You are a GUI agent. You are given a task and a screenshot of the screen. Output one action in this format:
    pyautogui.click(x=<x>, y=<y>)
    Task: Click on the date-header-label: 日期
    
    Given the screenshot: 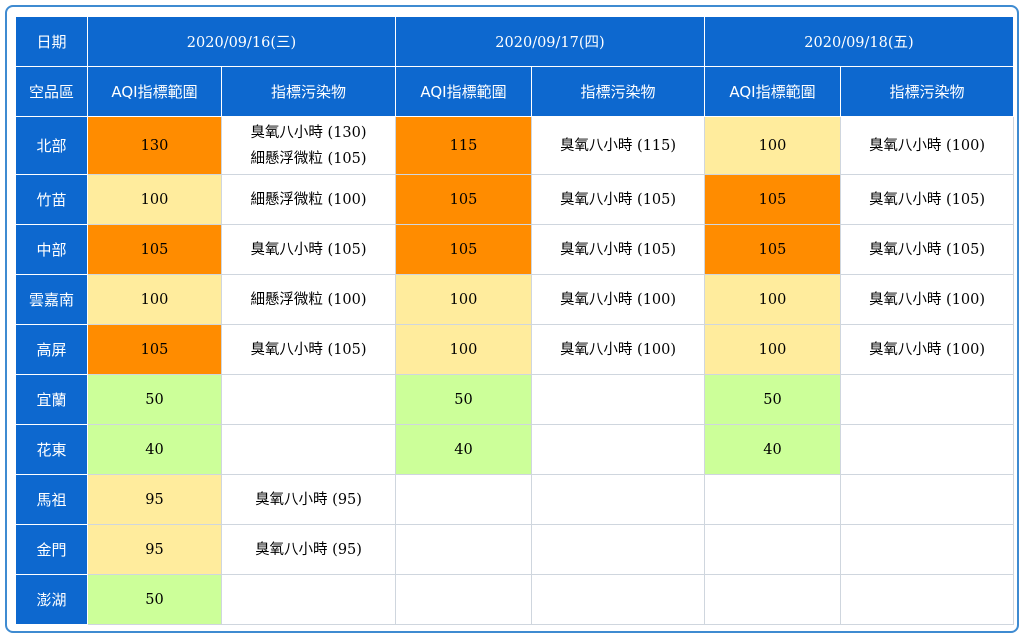 What is the action you would take?
    pyautogui.click(x=51, y=41)
    